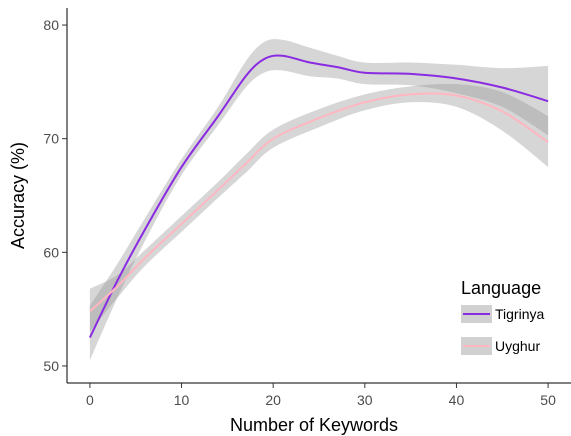 Image resolution: width=571 pixels, height=436 pixels. What do you see at coordinates (365, 400) in the screenshot?
I see `x-tick-label: 30` at bounding box center [365, 400].